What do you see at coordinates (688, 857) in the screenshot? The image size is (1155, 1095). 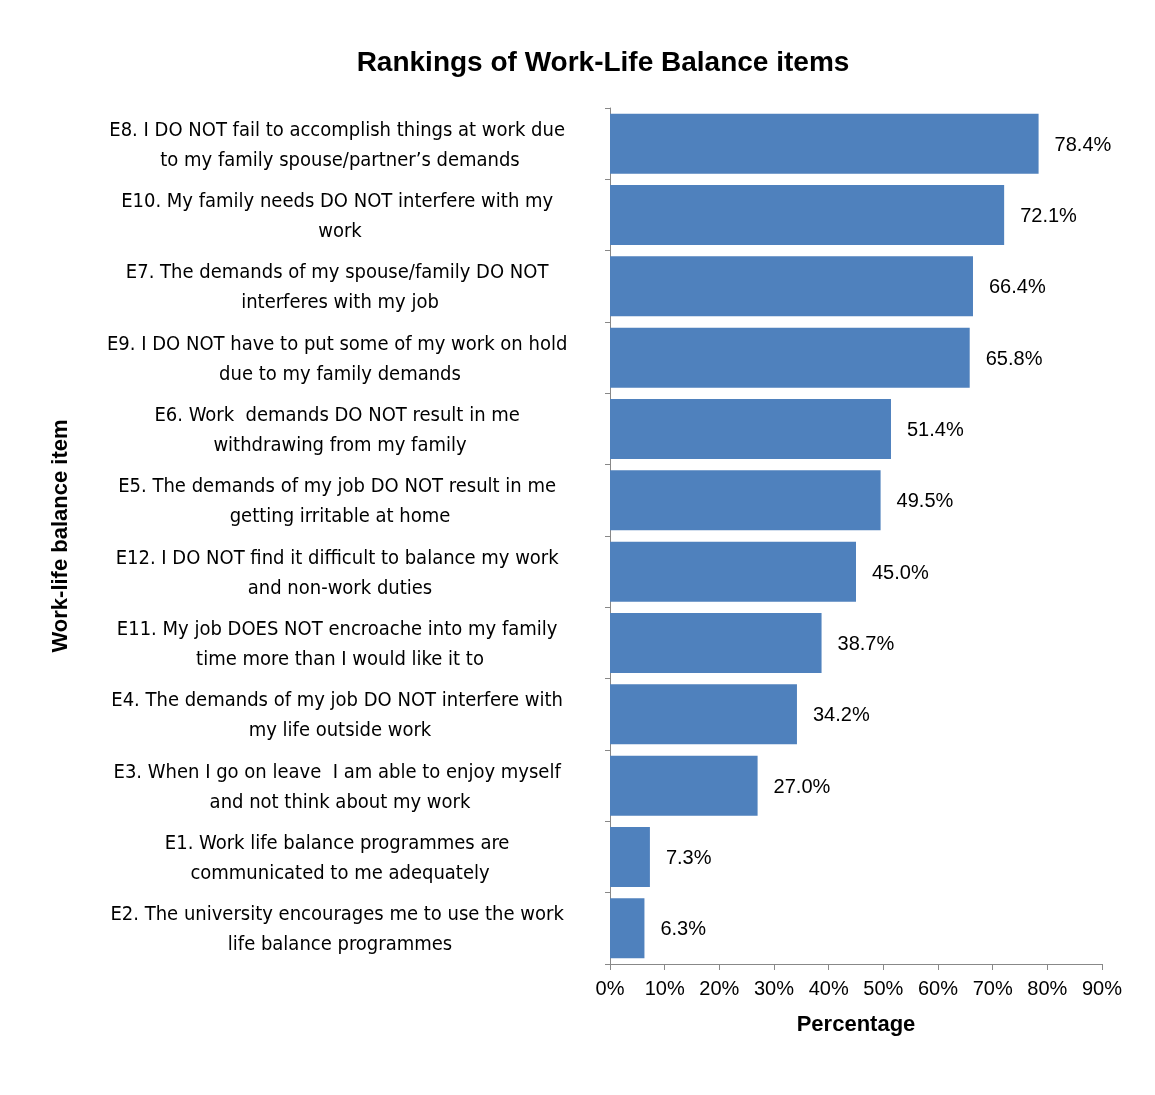 I see `data-label: 7.3%` at bounding box center [688, 857].